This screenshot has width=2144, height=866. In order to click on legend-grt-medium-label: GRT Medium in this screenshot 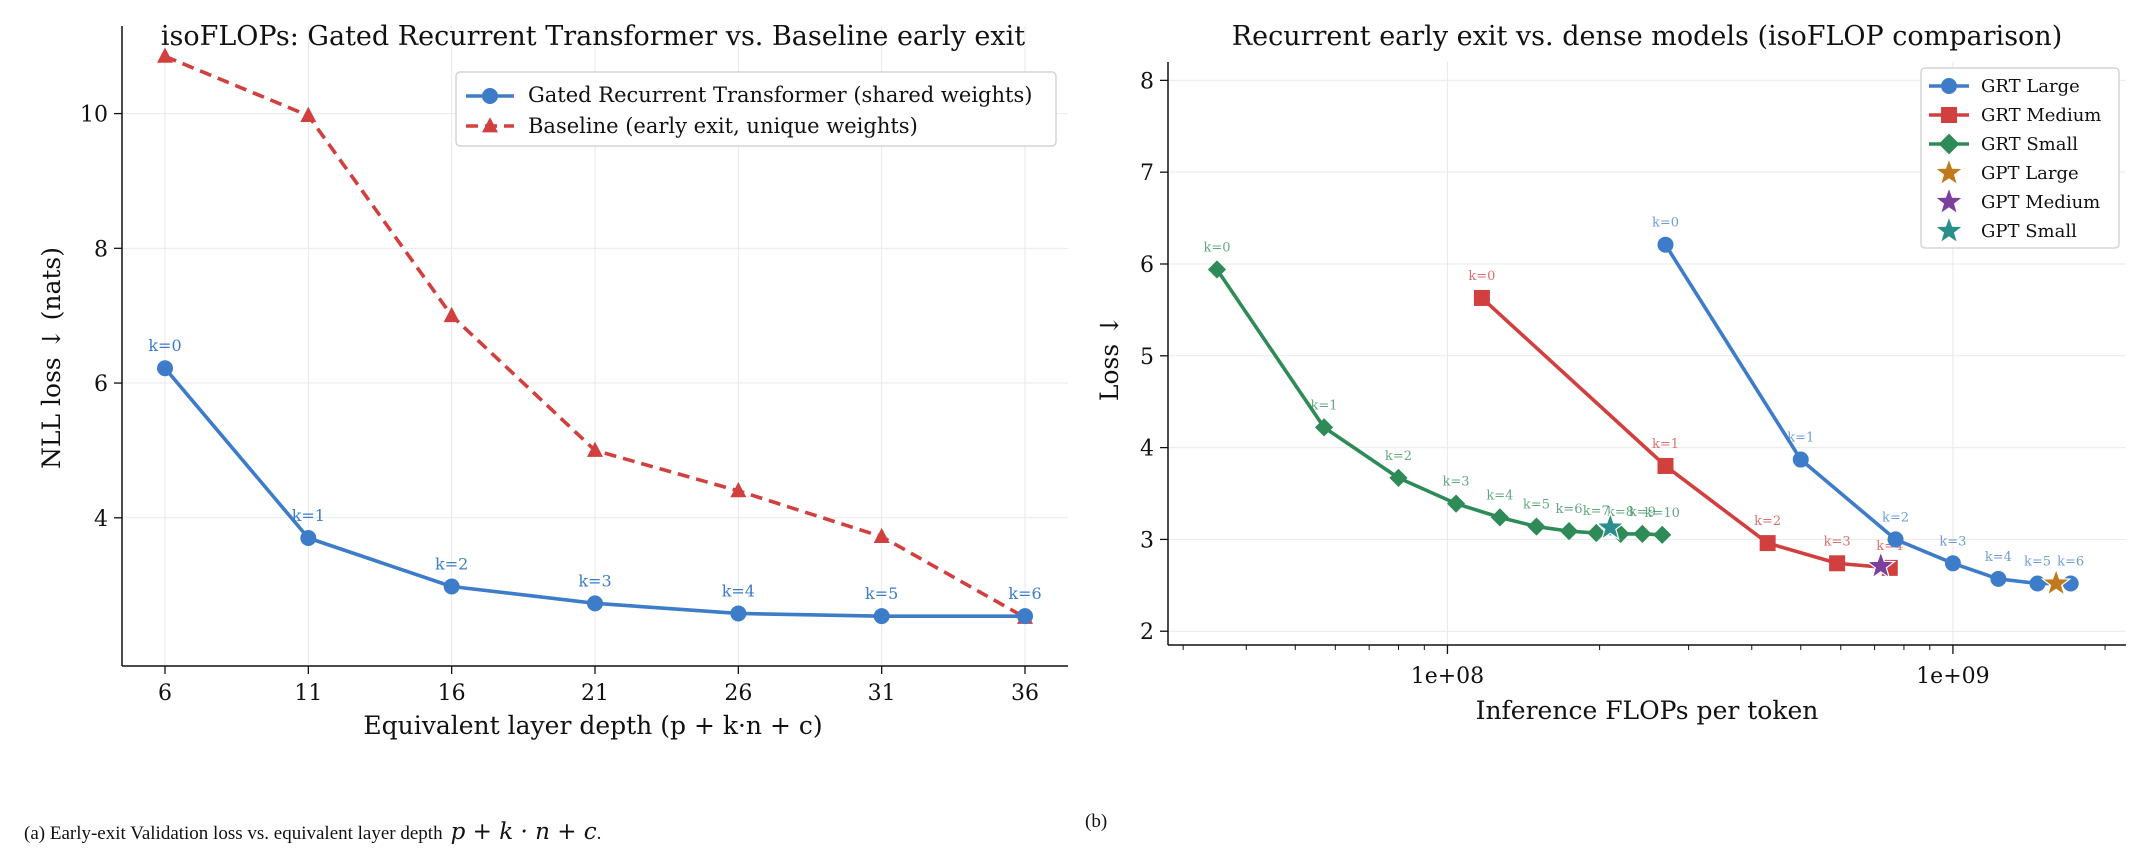, I will do `click(2041, 115)`.